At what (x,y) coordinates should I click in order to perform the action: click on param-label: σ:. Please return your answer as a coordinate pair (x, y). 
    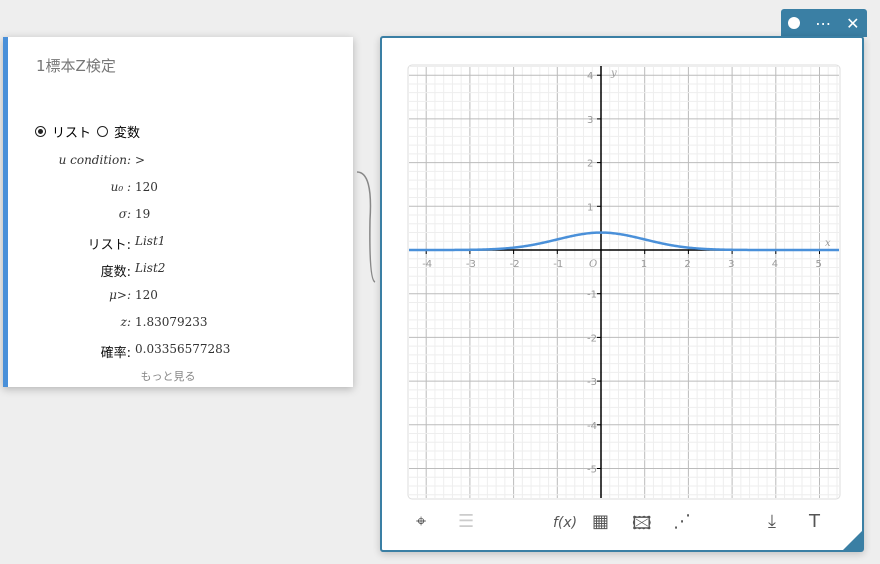
    Looking at the image, I should click on (124, 214).